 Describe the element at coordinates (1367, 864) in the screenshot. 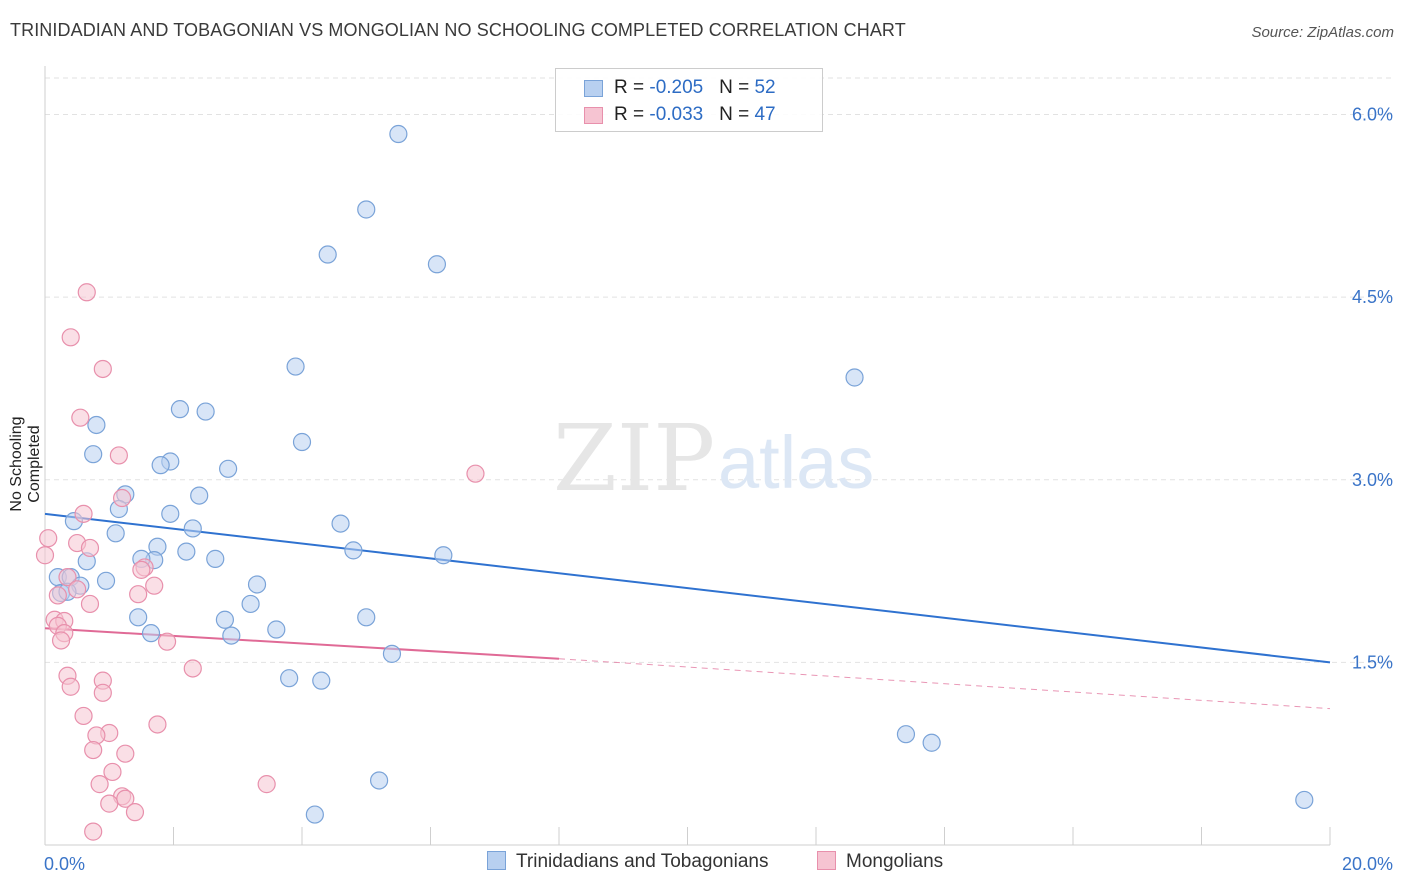

I see `x-tick-label: 20.0%` at that location.